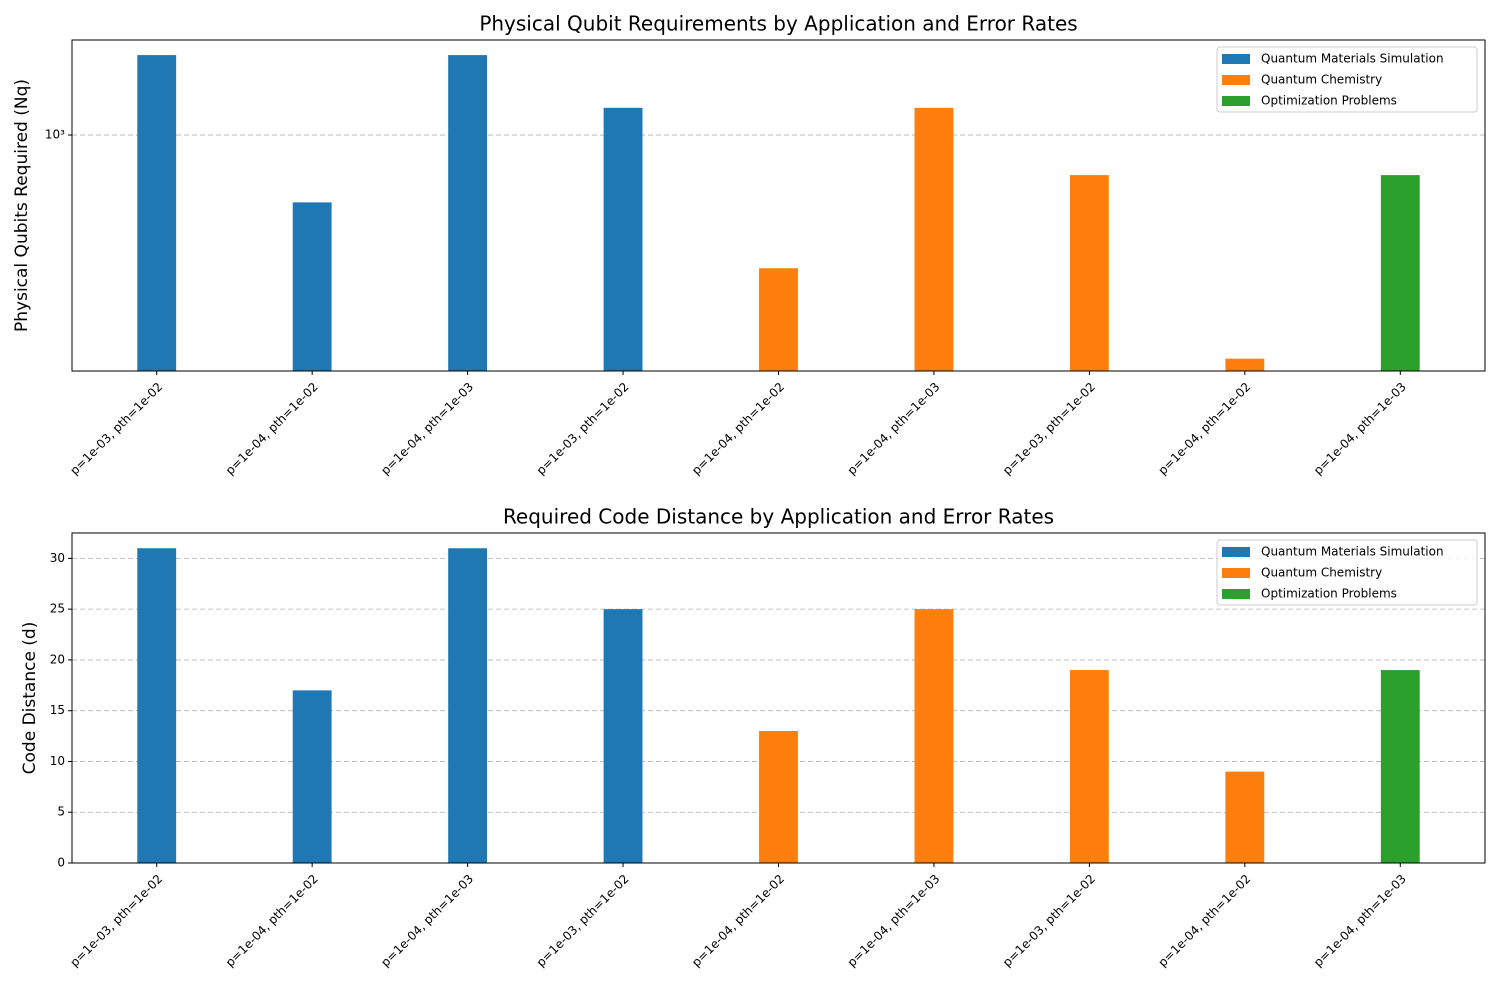  What do you see at coordinates (61, 812) in the screenshot?
I see `y-tick-label: 5` at bounding box center [61, 812].